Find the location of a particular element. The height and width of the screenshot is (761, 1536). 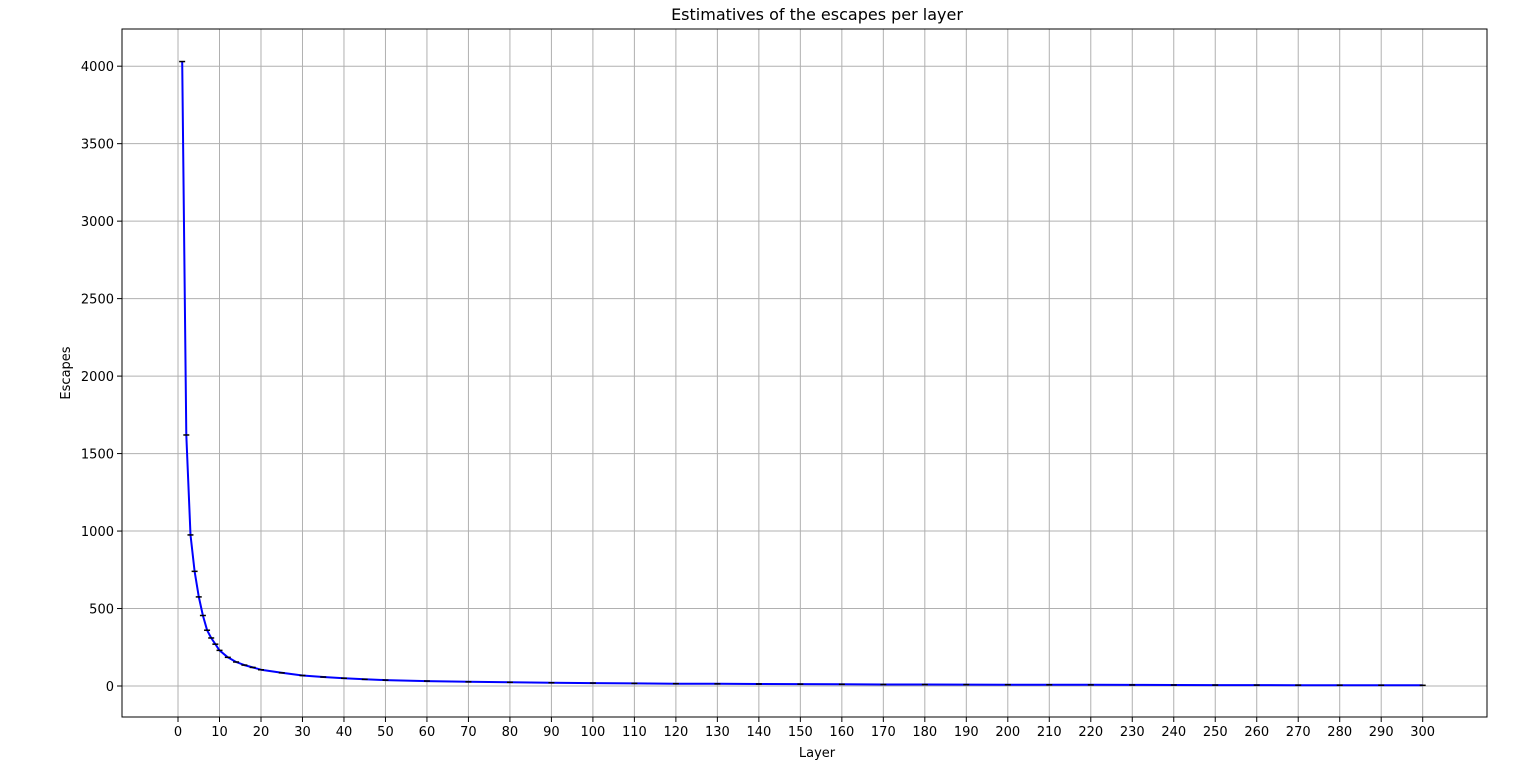

x-tick-label: 80 is located at coordinates (510, 732).